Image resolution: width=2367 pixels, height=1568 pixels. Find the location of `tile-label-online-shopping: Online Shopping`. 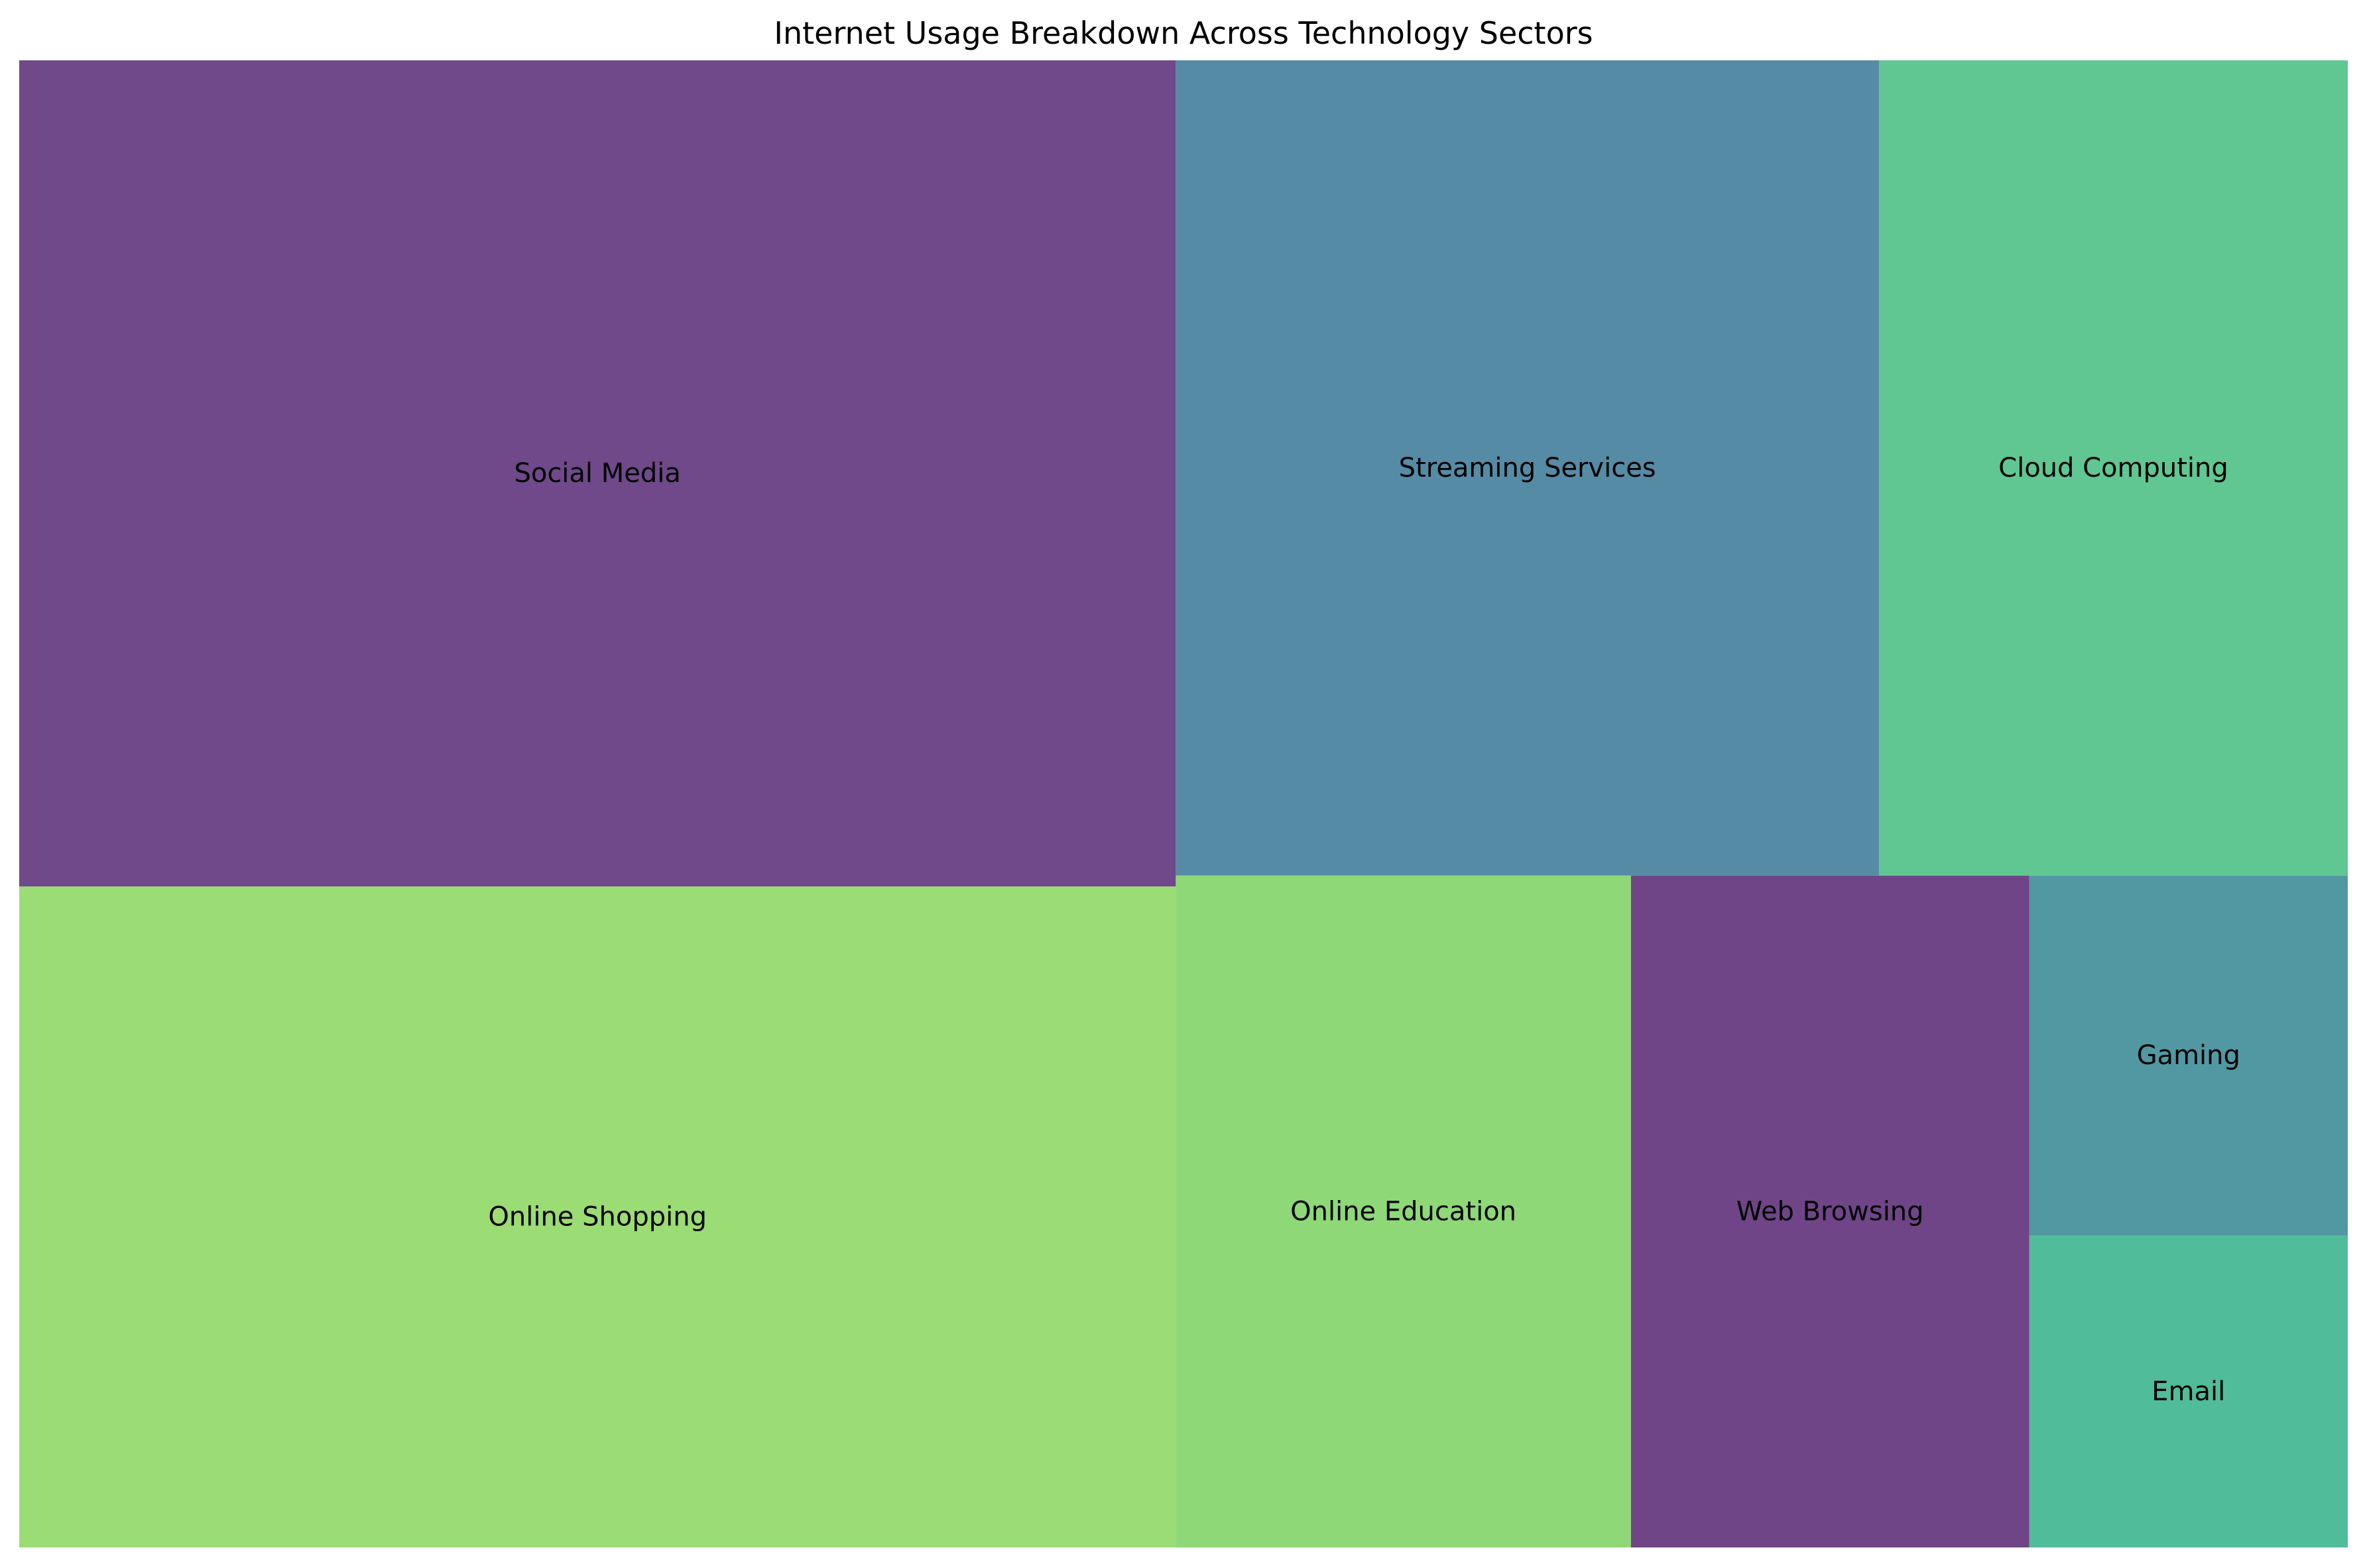

tile-label-online-shopping: Online Shopping is located at coordinates (597, 1217).